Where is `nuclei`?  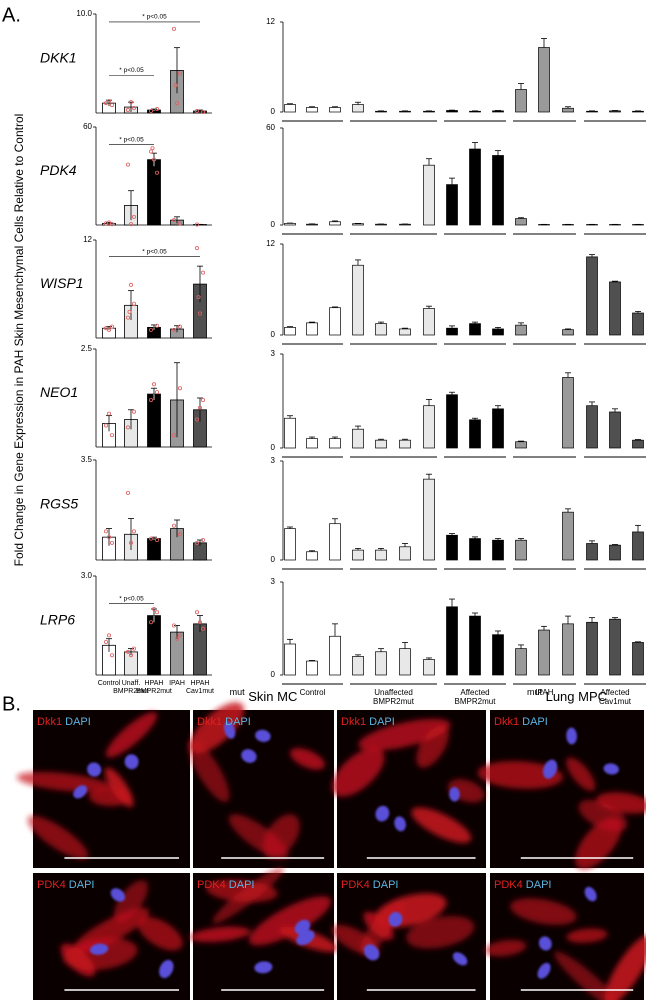
nuclei is located at coordinates (247, 742).